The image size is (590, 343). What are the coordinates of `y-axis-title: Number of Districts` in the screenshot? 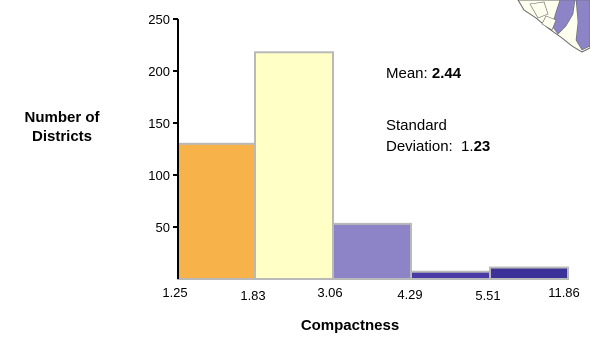 It's located at (62, 127).